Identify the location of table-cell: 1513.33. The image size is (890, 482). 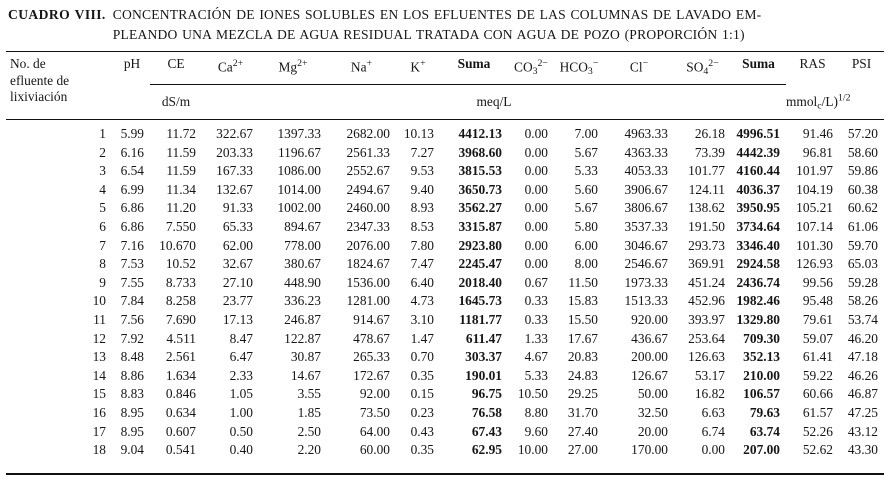
(646, 301).